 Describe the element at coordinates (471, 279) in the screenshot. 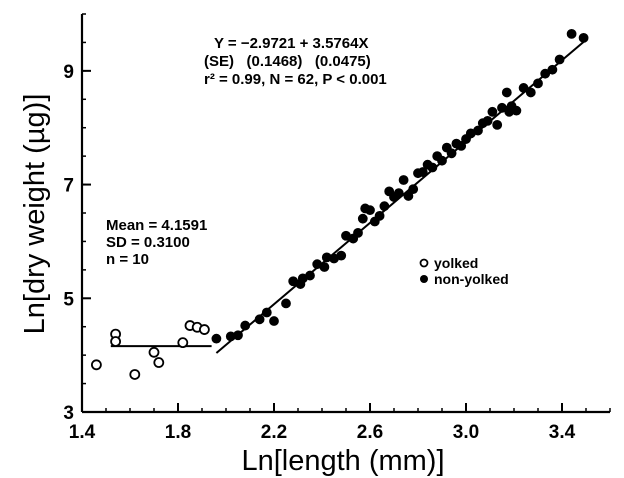

I see `legend-label-non-yolked: non-yolked` at that location.